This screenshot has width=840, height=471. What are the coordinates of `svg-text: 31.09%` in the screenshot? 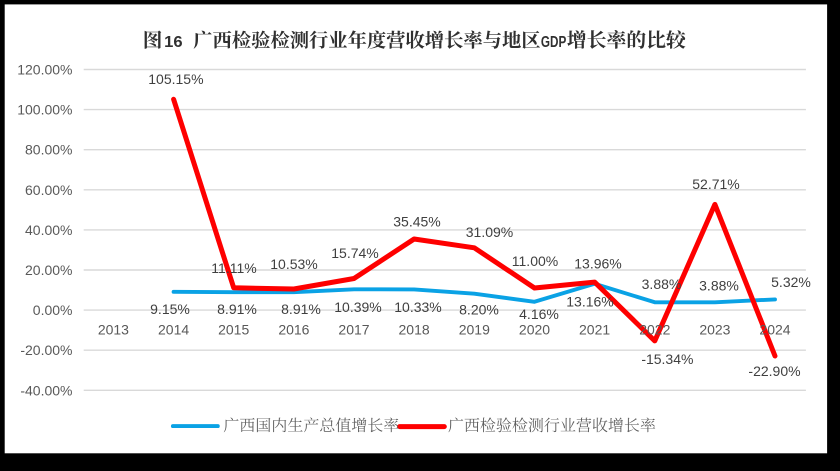 It's located at (489, 232).